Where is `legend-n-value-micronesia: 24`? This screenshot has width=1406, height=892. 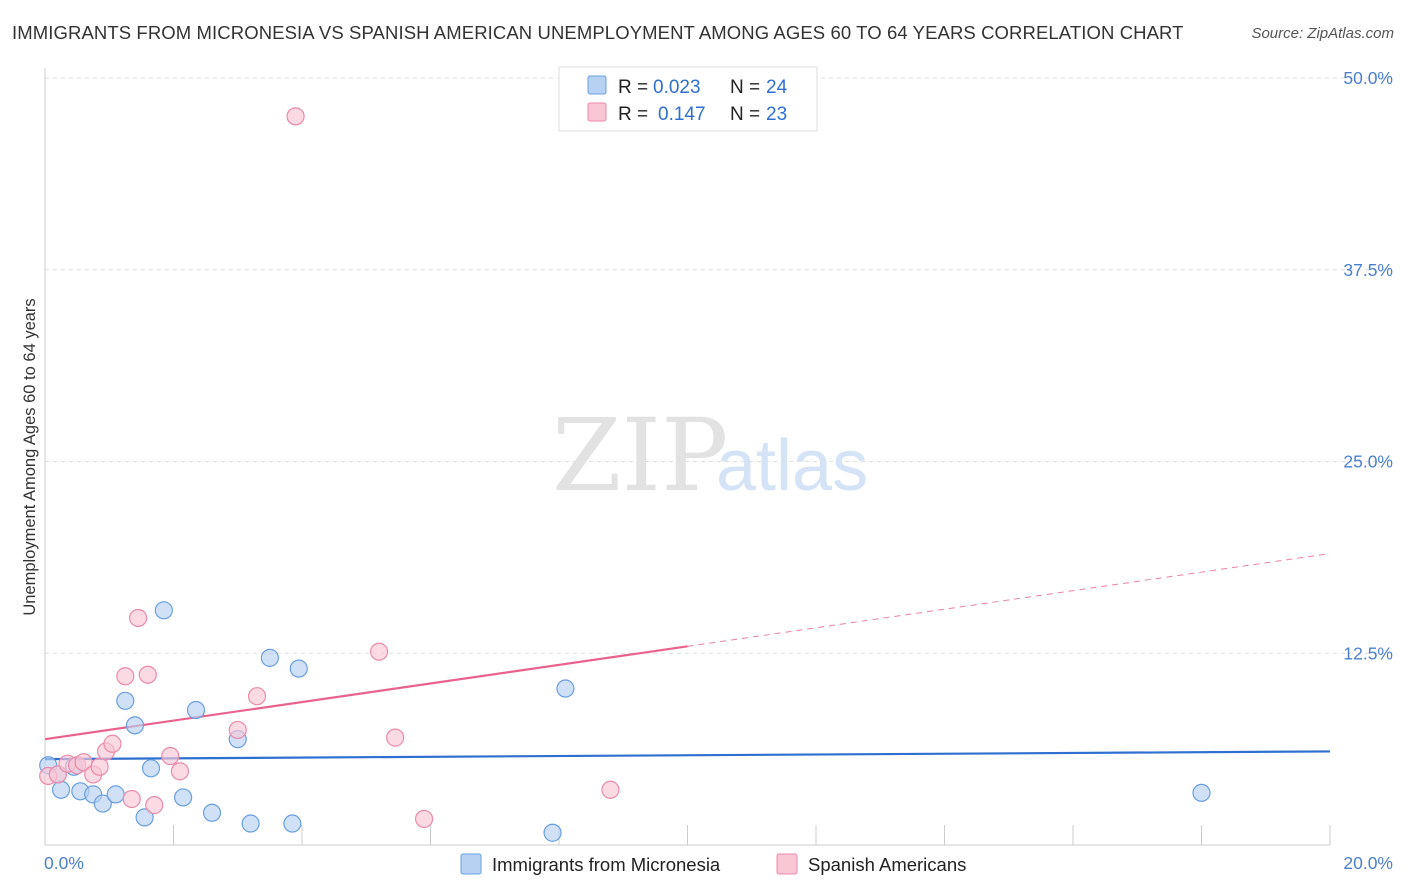
legend-n-value-micronesia: 24 is located at coordinates (777, 87).